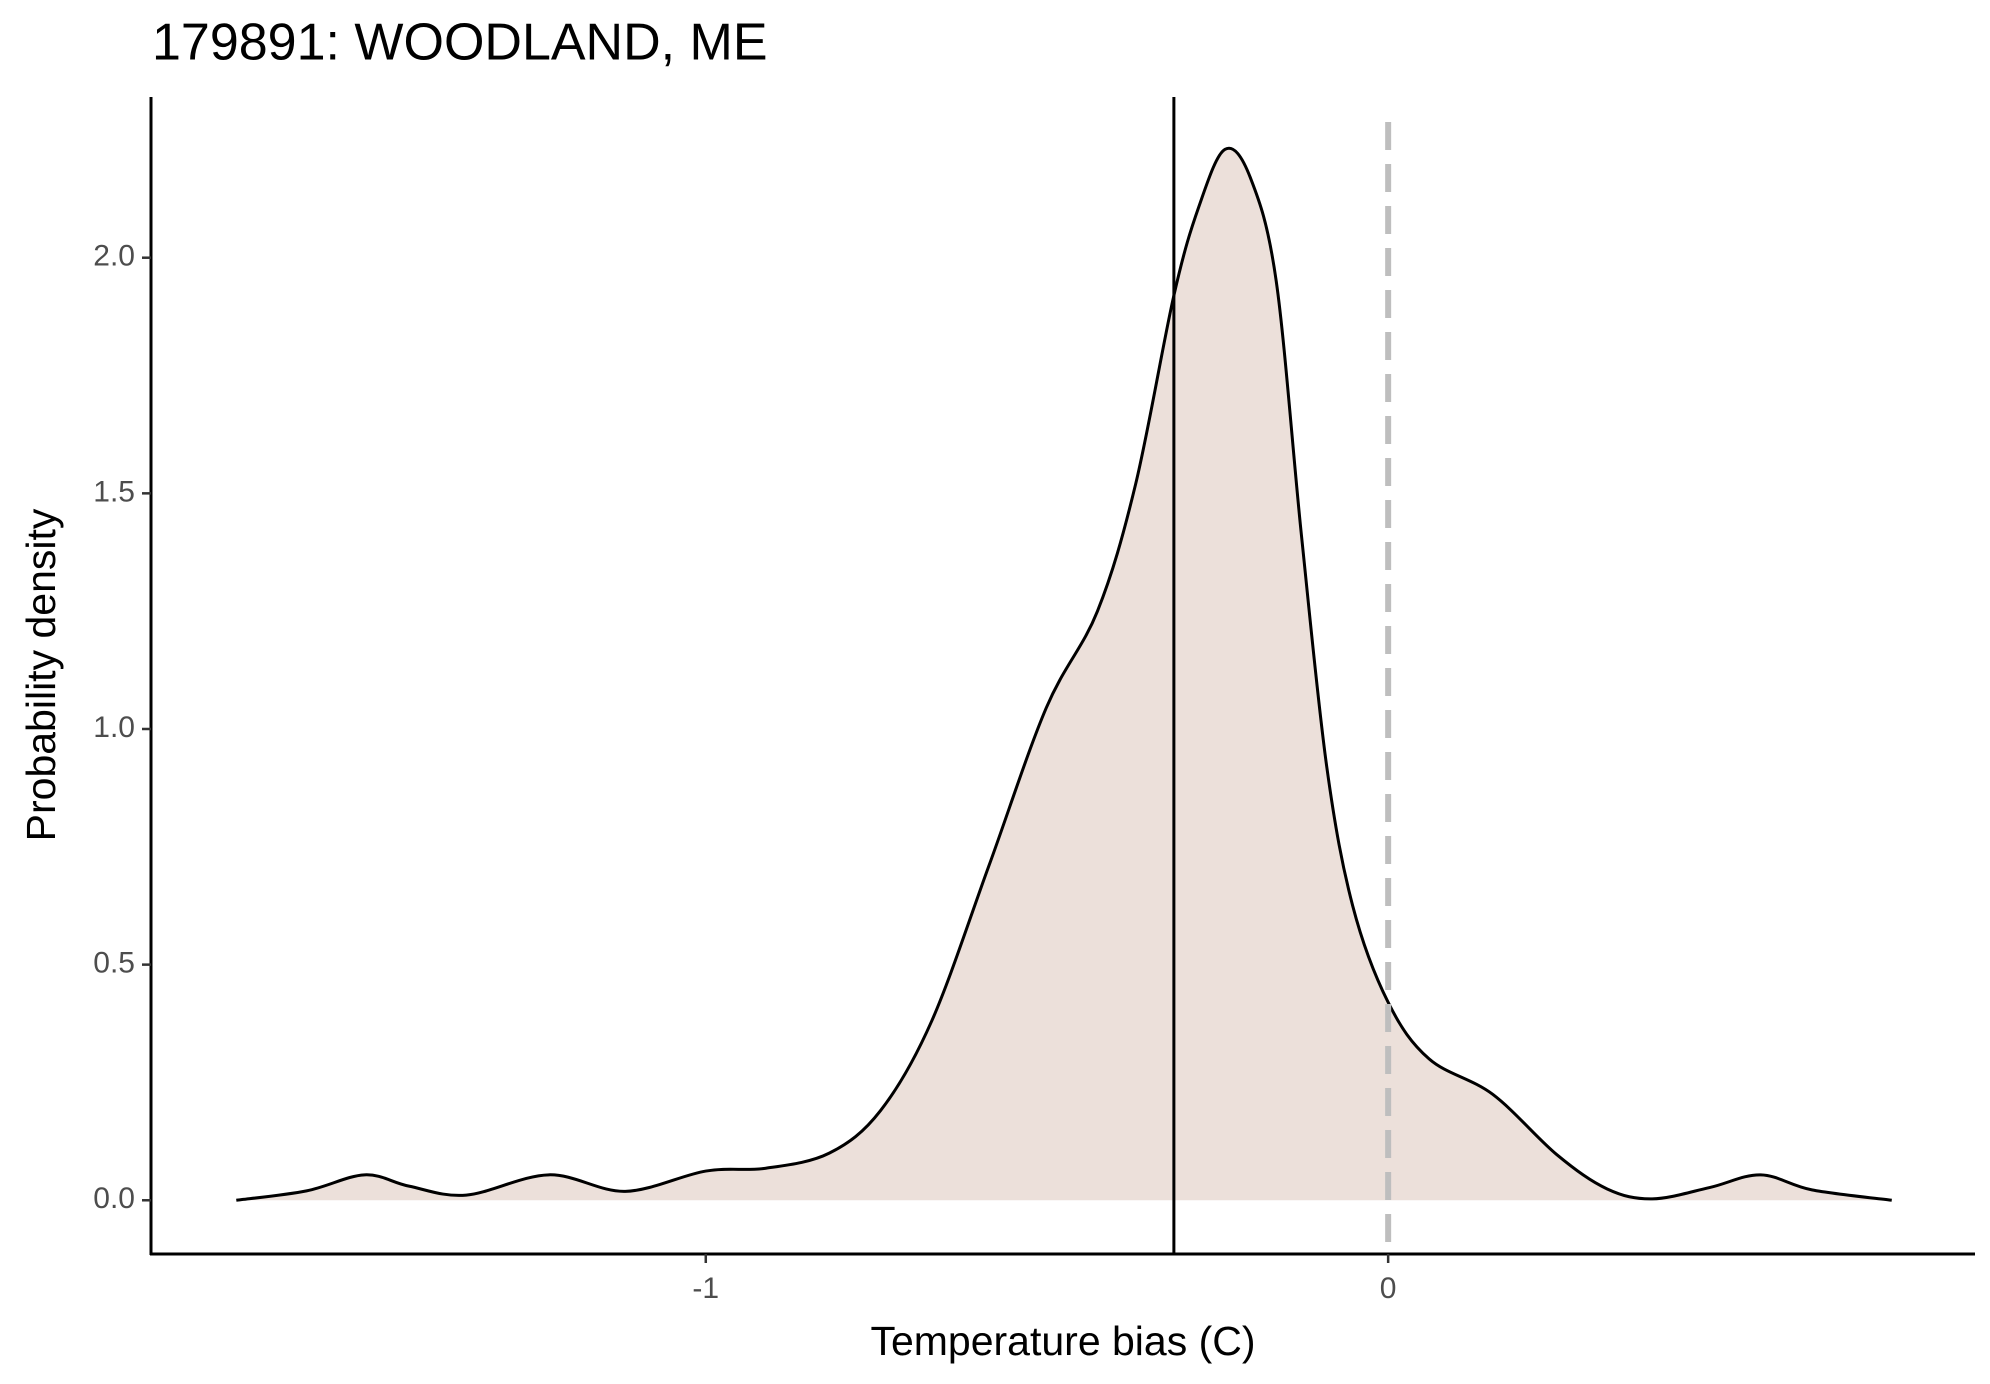 Image resolution: width=1990 pixels, height=1384 pixels. What do you see at coordinates (705, 1288) in the screenshot?
I see `x-tick-label: -1` at bounding box center [705, 1288].